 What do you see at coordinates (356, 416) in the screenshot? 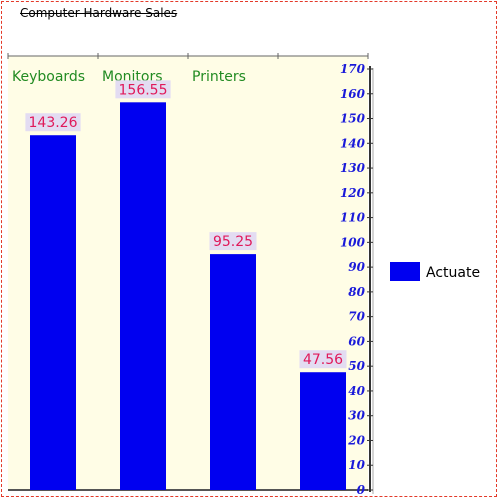
I see `y-tick-label: 30` at bounding box center [356, 416].